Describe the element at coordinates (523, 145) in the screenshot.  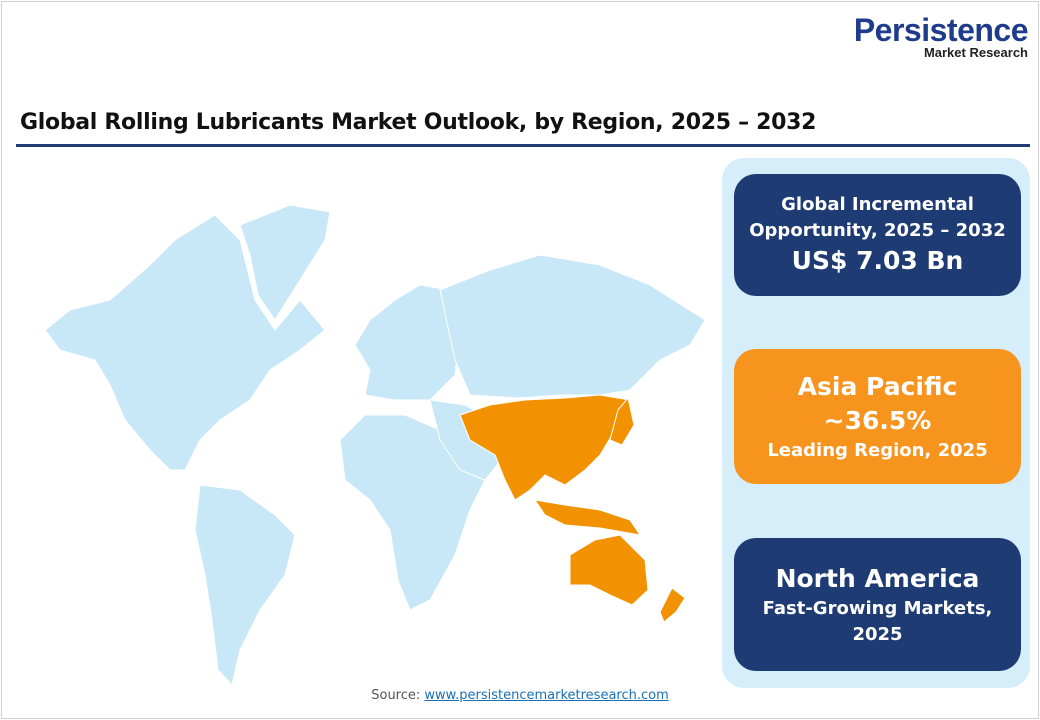
I see `title-divider` at that location.